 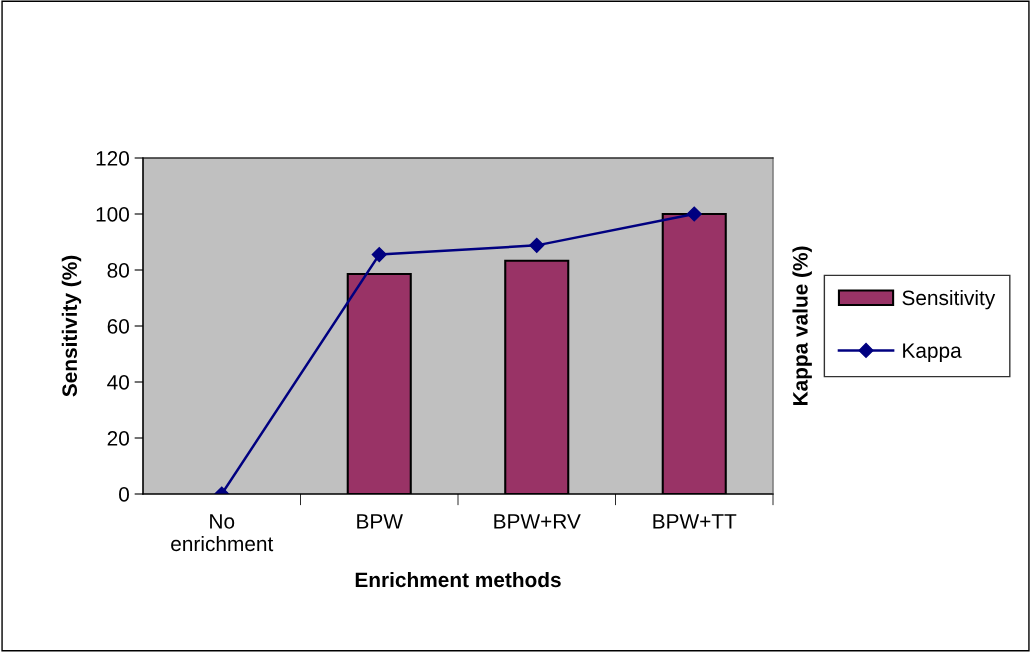 What do you see at coordinates (71, 326) in the screenshot?
I see `y-axis-title: Sensitivity (%)` at bounding box center [71, 326].